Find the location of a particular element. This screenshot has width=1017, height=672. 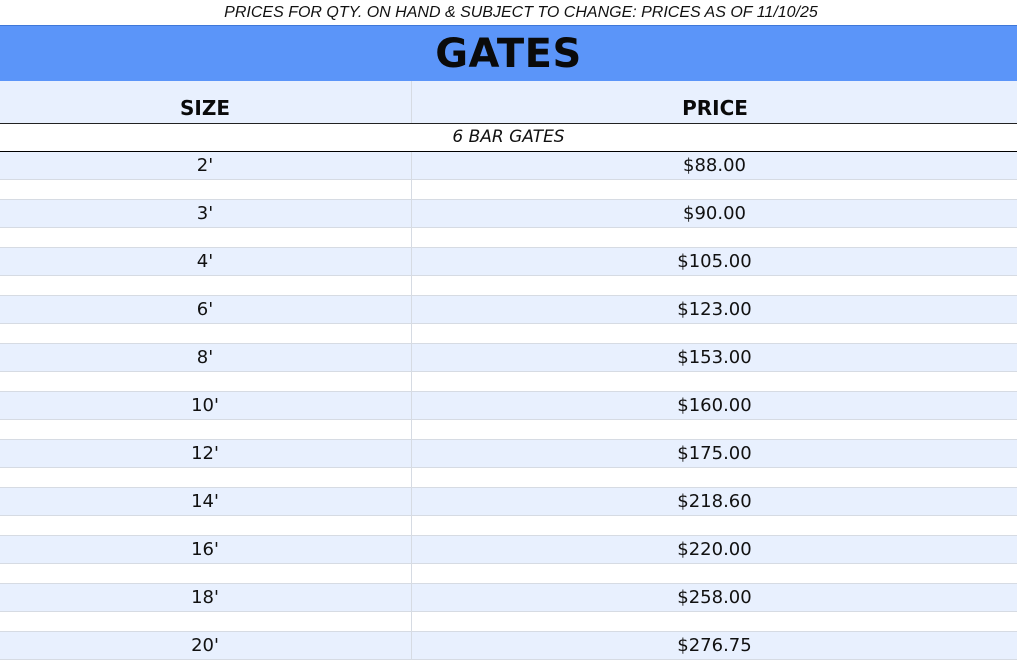

table-row: 12' $175.00 is located at coordinates (508, 454).